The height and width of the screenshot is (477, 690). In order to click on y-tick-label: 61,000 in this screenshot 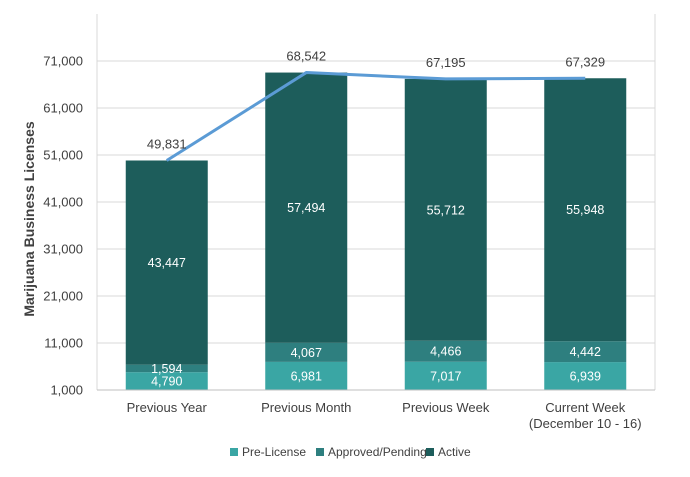, I will do `click(63, 108)`.